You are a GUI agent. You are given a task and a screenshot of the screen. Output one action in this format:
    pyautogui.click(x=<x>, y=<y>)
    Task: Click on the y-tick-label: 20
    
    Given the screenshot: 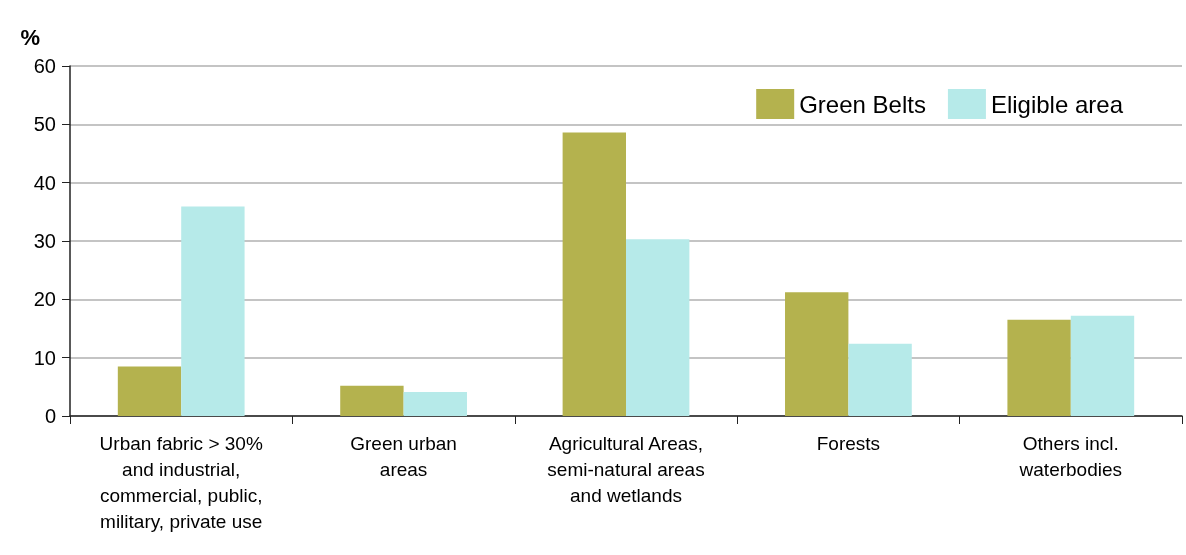 What is the action you would take?
    pyautogui.click(x=44, y=299)
    